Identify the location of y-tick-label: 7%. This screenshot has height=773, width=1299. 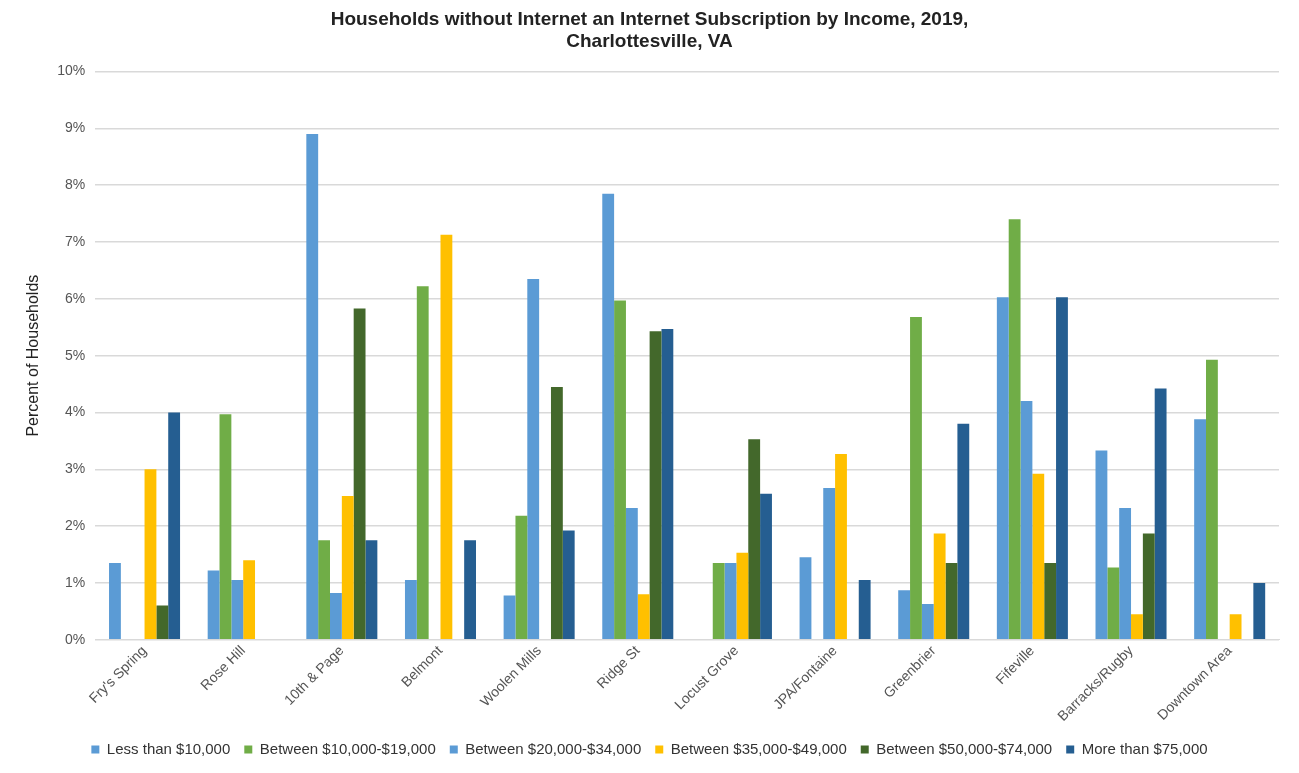
(75, 240).